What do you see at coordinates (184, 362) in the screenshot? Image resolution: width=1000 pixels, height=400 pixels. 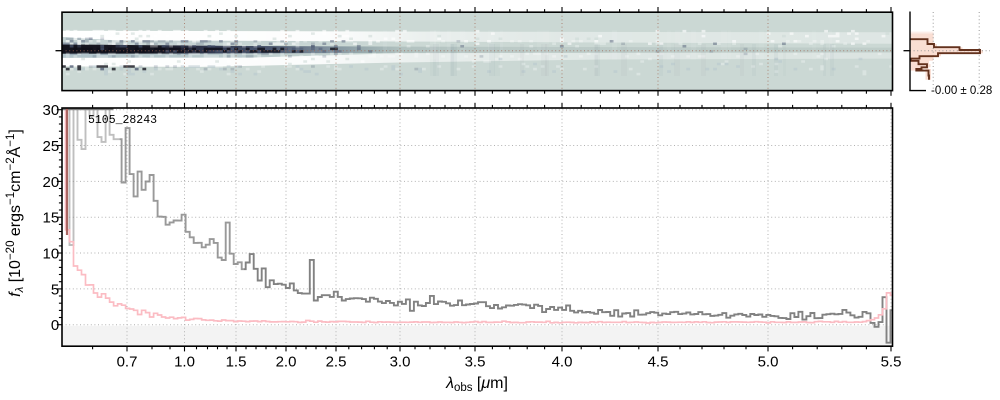 I see `svg-text: 1.0` at bounding box center [184, 362].